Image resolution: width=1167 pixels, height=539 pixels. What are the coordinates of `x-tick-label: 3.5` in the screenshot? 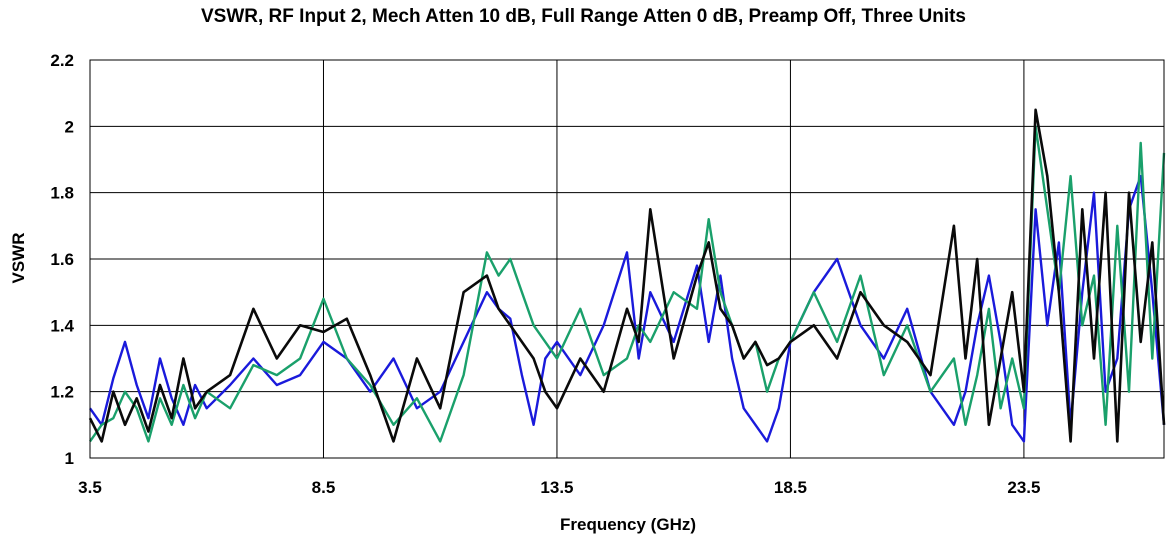 It's located at (90, 487).